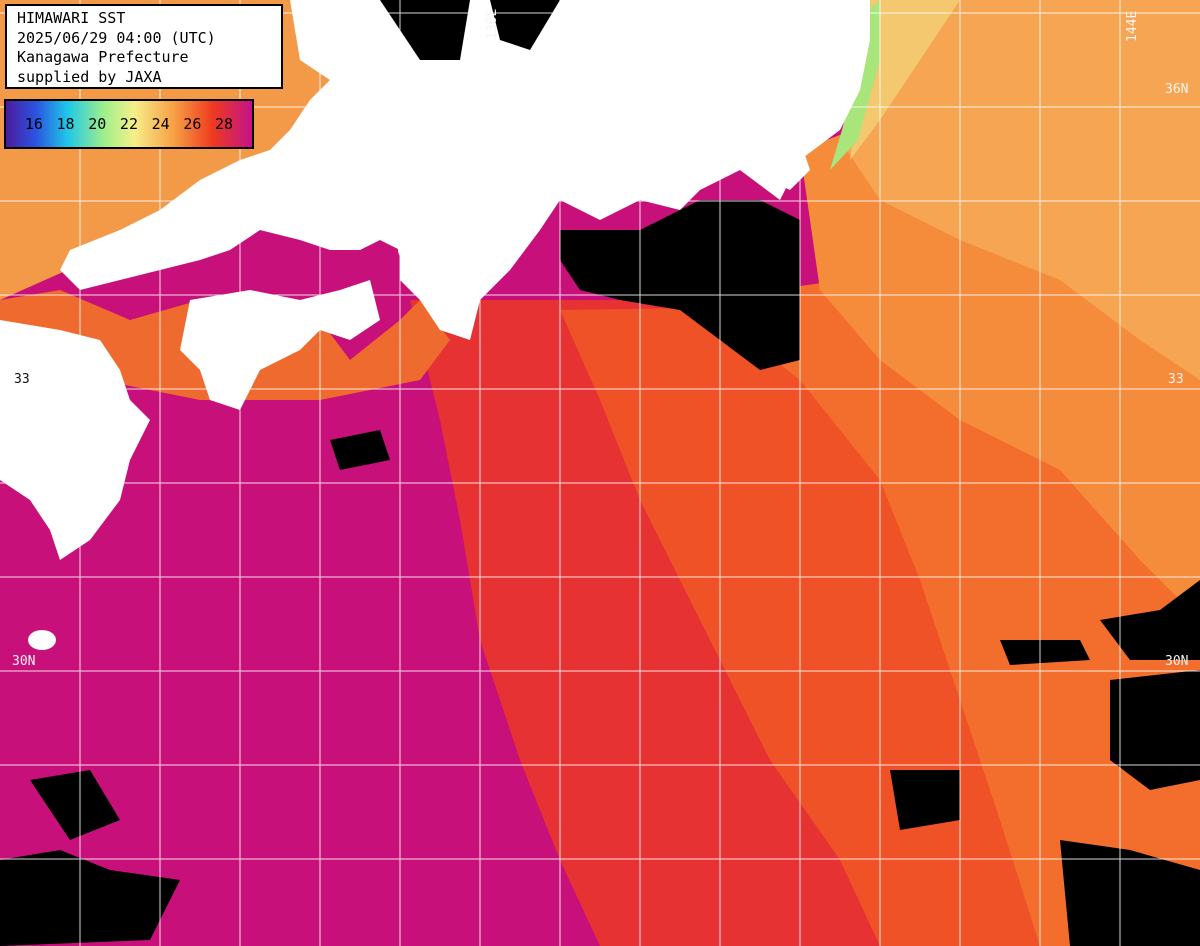  What do you see at coordinates (680, 285) in the screenshot?
I see `cloud-kii` at bounding box center [680, 285].